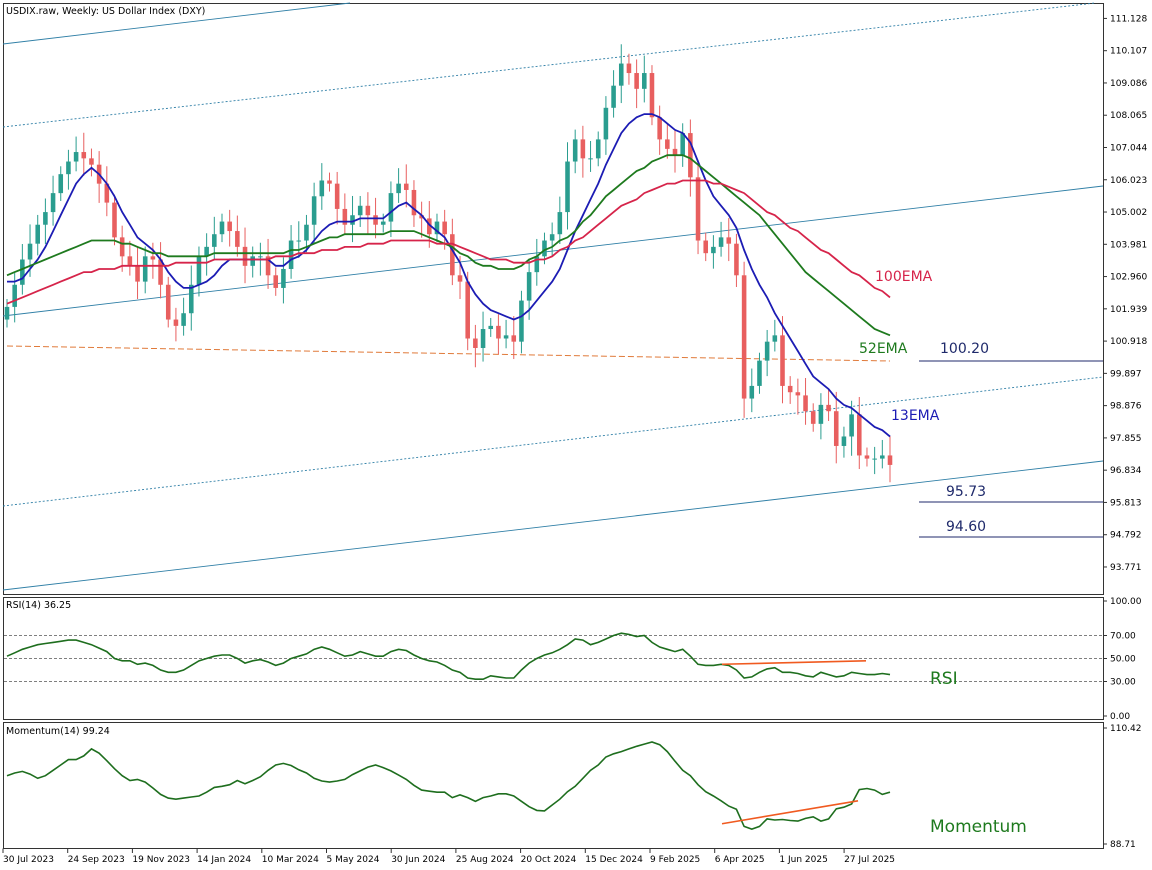 The width and height of the screenshot is (1152, 870). What do you see at coordinates (448, 242) in the screenshot?
I see `ema-line-100ema` at bounding box center [448, 242].